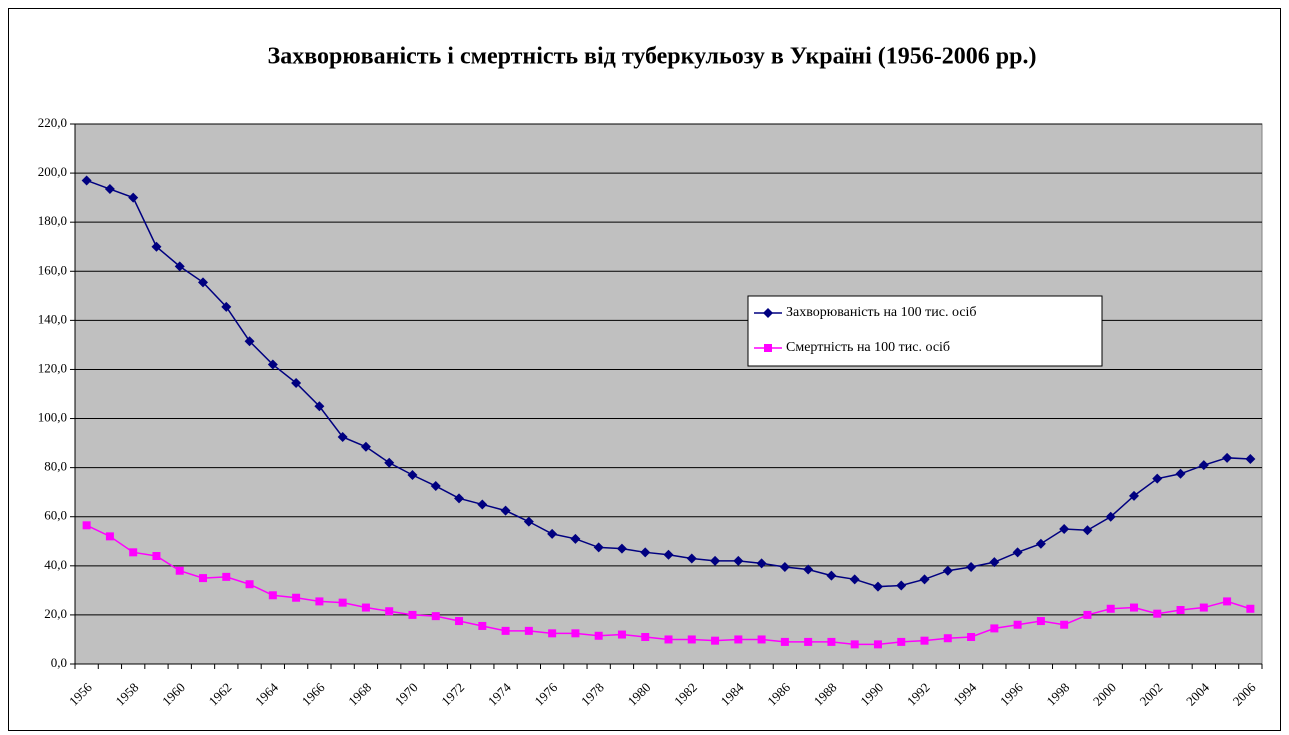 This screenshot has height=735, width=1289. What do you see at coordinates (52, 417) in the screenshot?
I see `y-tick-label: 100,0` at bounding box center [52, 417].